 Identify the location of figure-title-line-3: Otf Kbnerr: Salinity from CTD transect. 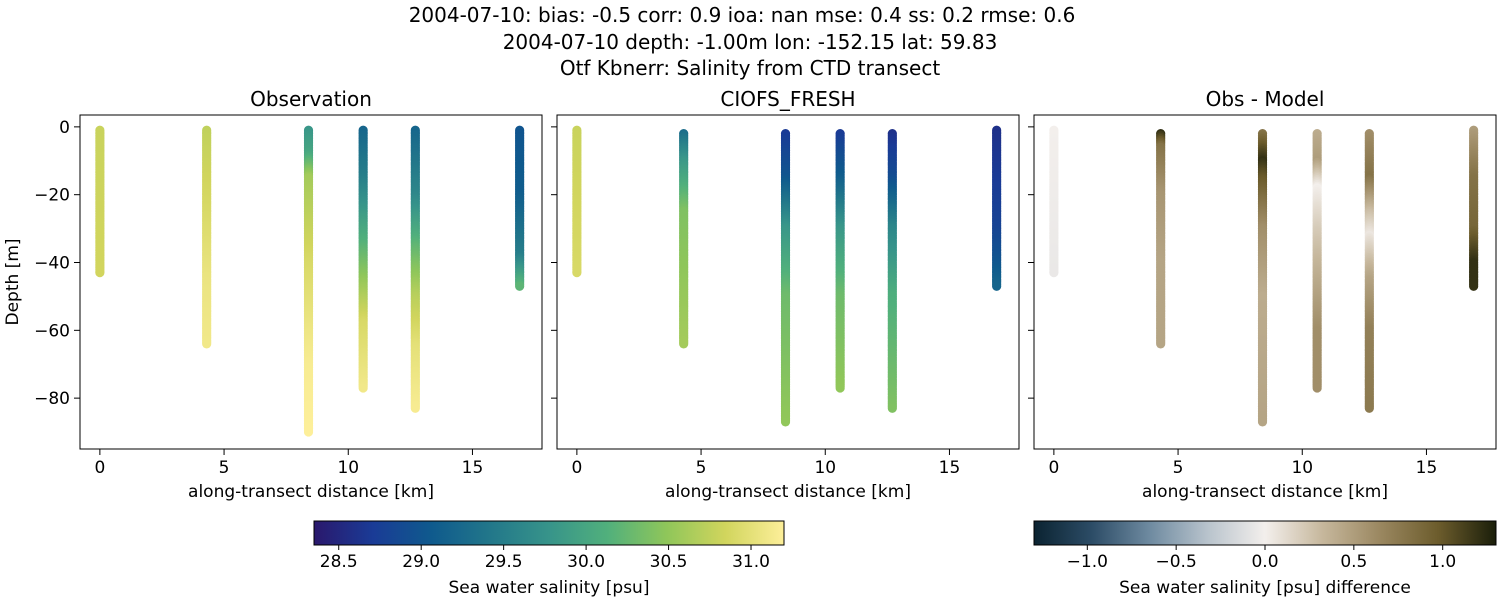
(750, 68).